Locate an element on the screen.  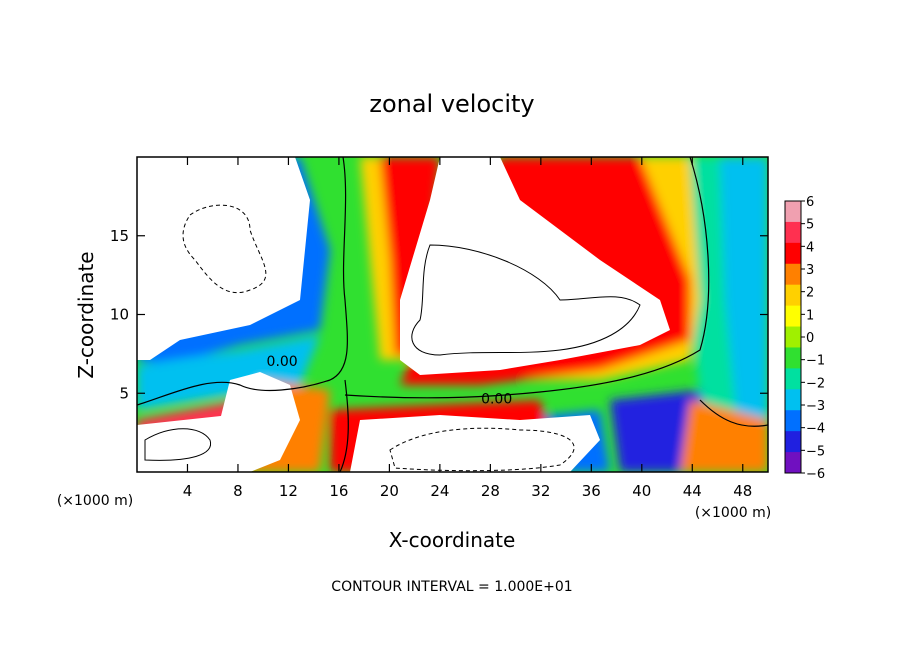
chart-title: zonal velocity is located at coordinates (451, 104).